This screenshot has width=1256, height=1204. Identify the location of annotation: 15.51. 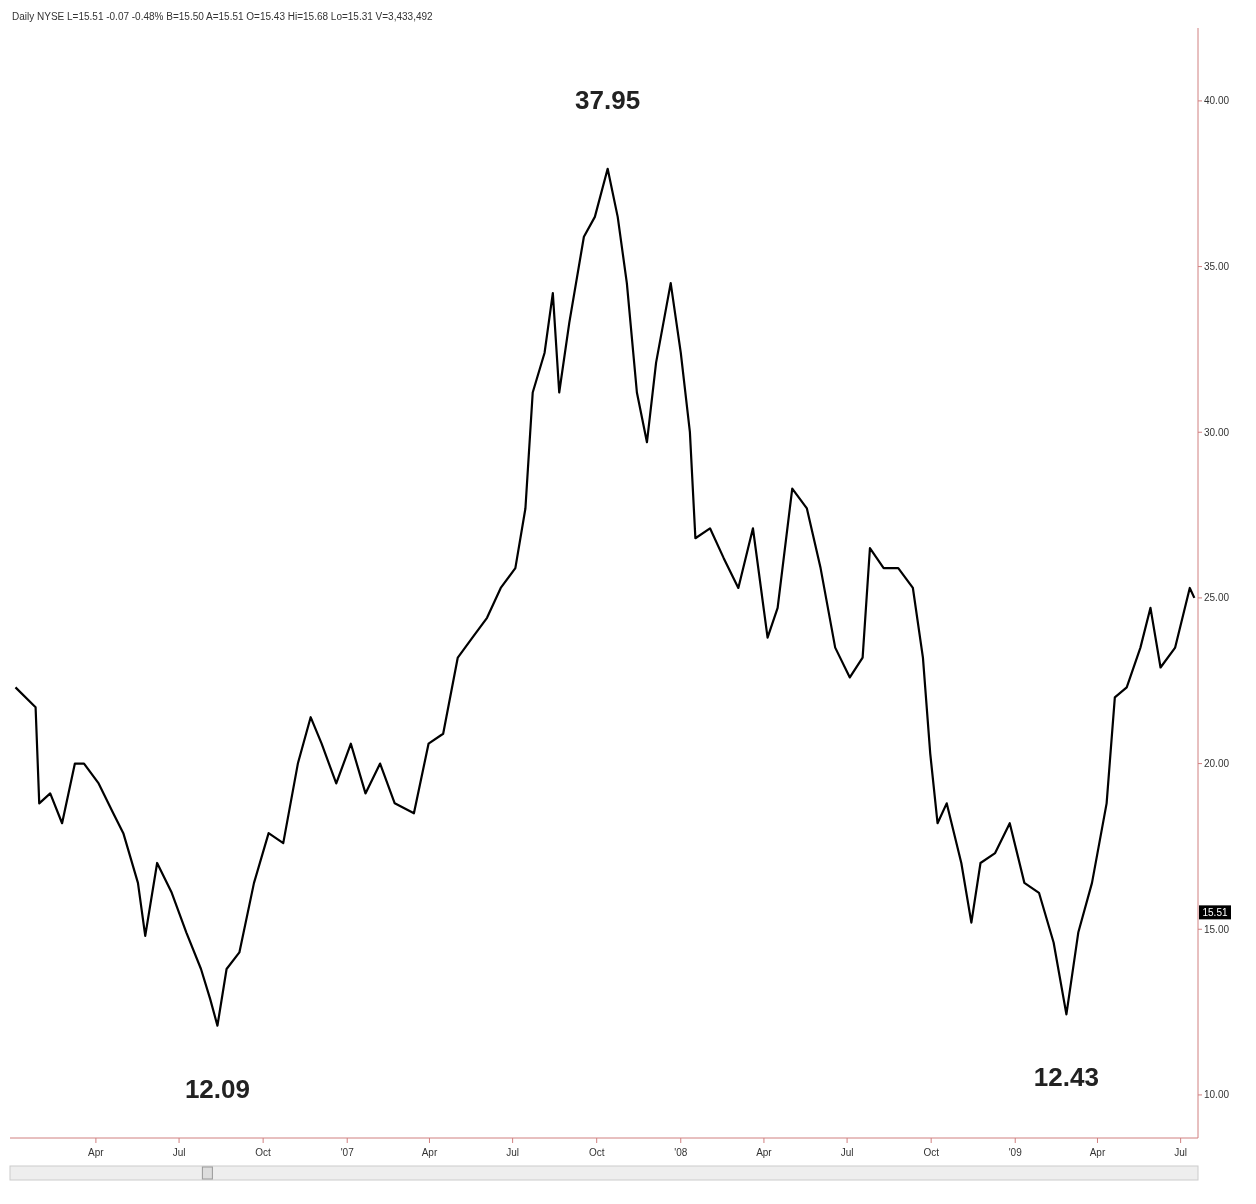
(1215, 912).